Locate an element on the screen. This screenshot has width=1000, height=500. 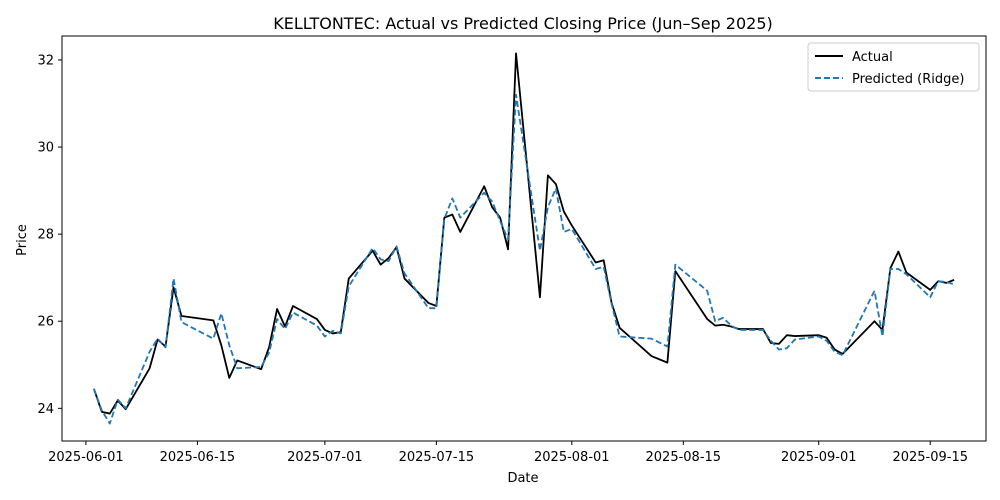
y-tick-label: 26 is located at coordinates (45, 322).